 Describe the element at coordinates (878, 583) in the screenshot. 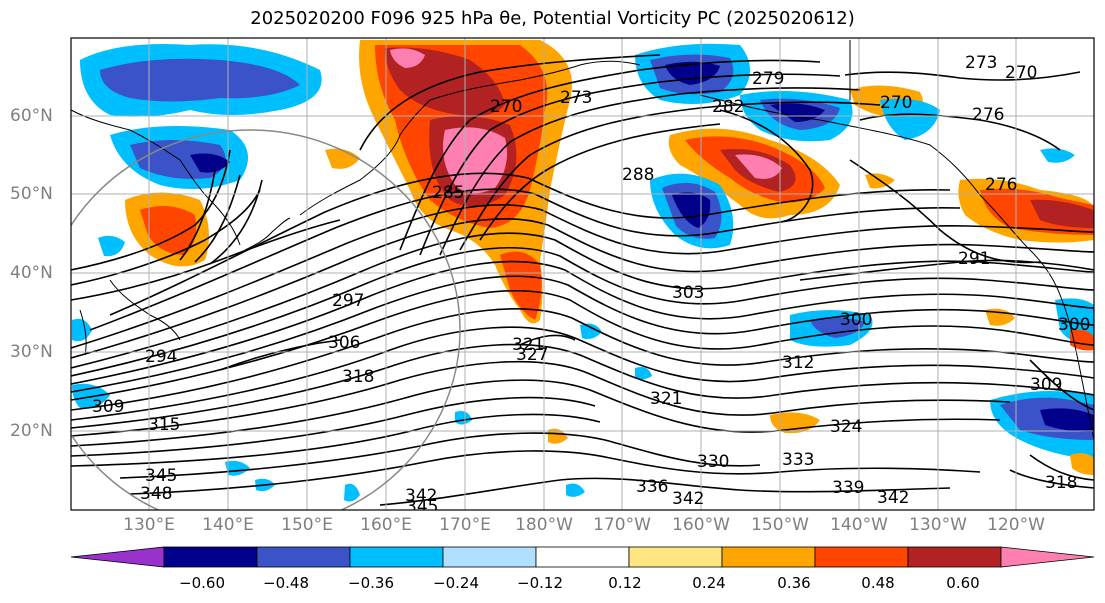

I see `colorbar-tick-label: 0.48` at that location.